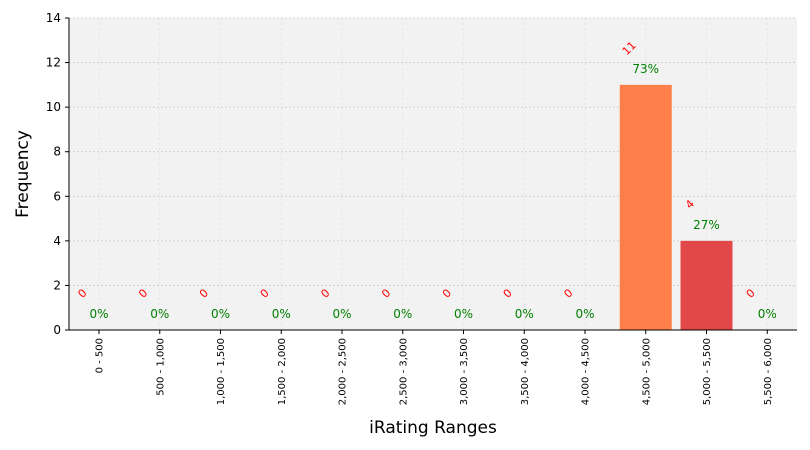  Describe the element at coordinates (57, 330) in the screenshot. I see `y-tick-label: 0` at that location.